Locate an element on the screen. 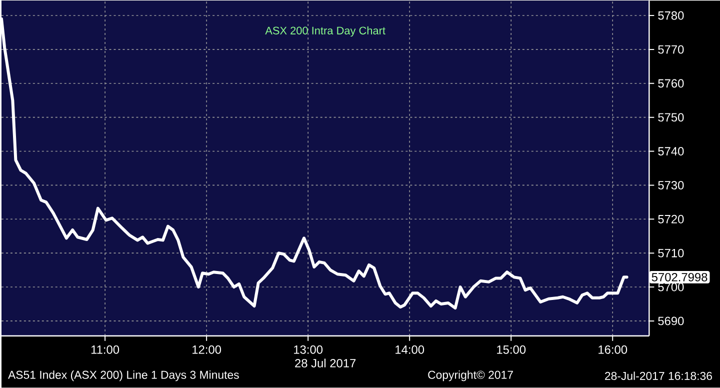 The image size is (720, 388). y-tick-label: 5740 is located at coordinates (671, 151).